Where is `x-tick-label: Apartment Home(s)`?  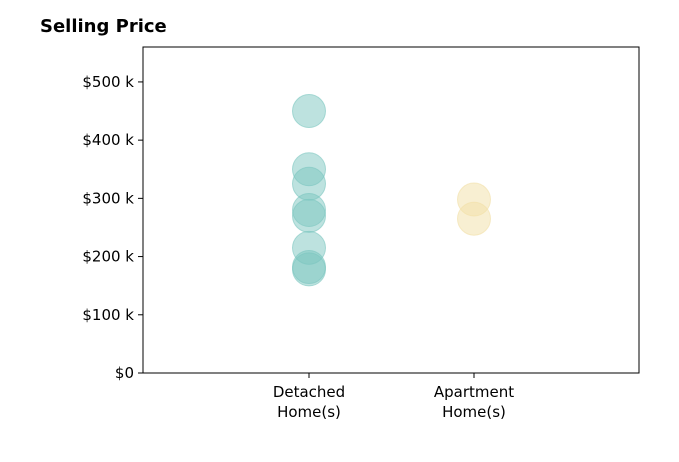
x-tick-label: Apartment Home(s) is located at coordinates (474, 402).